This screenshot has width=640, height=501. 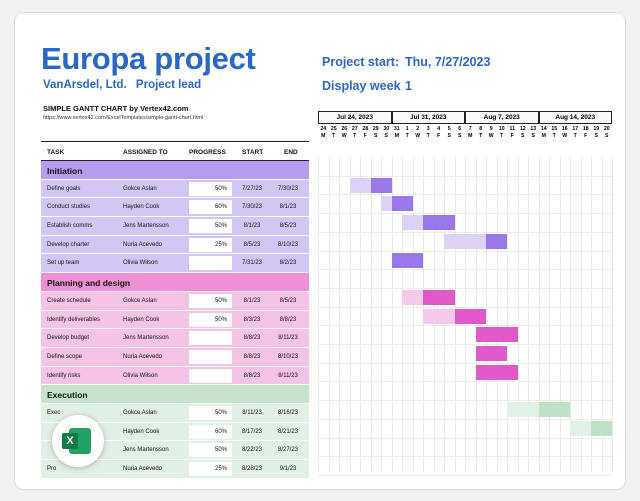 What do you see at coordinates (85, 85) in the screenshot?
I see `company-name: VanArsdel, Ltd.` at bounding box center [85, 85].